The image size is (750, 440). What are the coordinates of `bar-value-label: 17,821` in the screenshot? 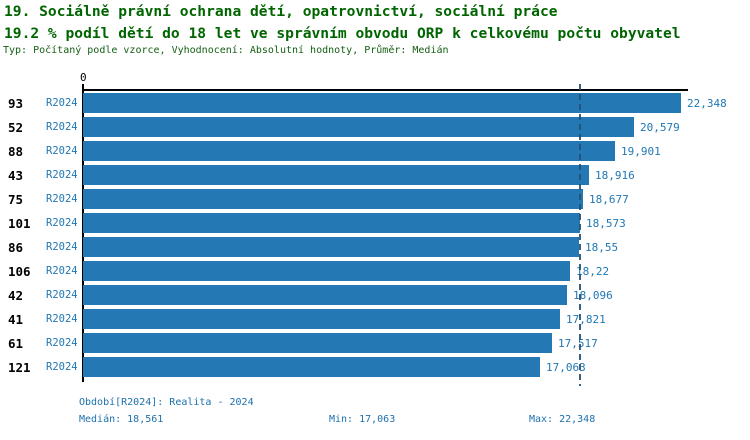 It's located at (586, 319).